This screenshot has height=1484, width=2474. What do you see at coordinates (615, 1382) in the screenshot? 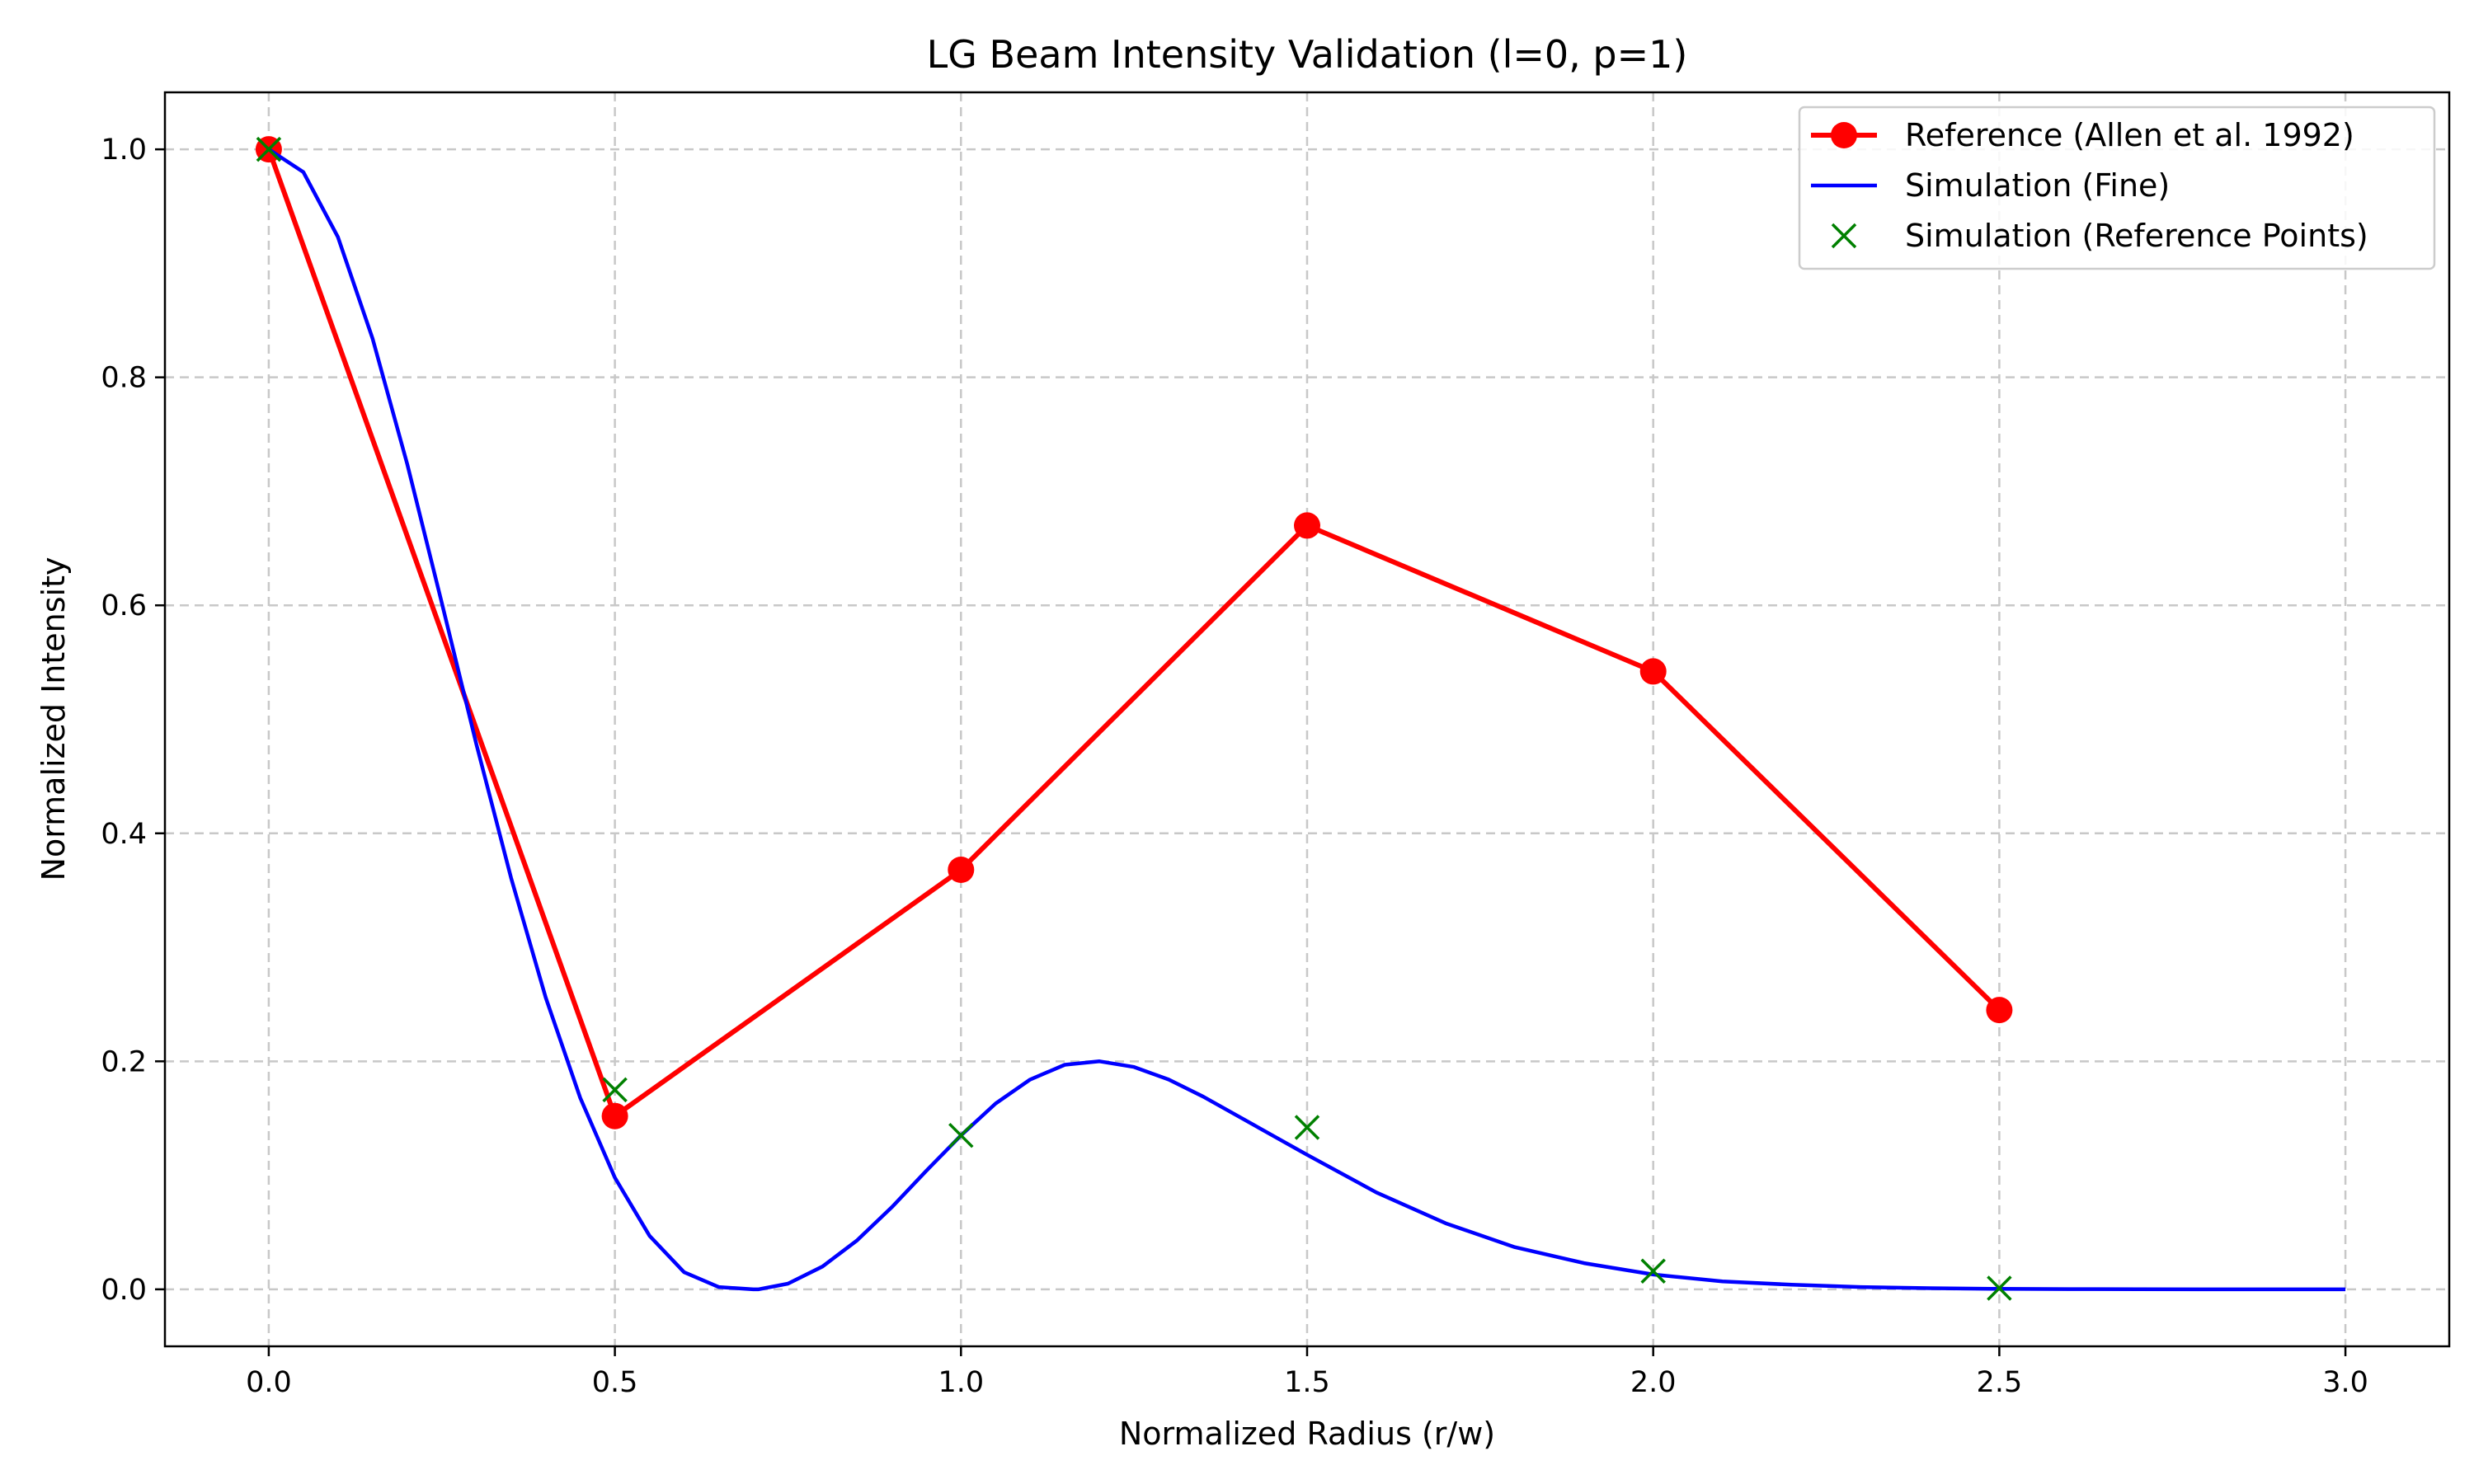
I see `x-tick-label: 0.5` at bounding box center [615, 1382].